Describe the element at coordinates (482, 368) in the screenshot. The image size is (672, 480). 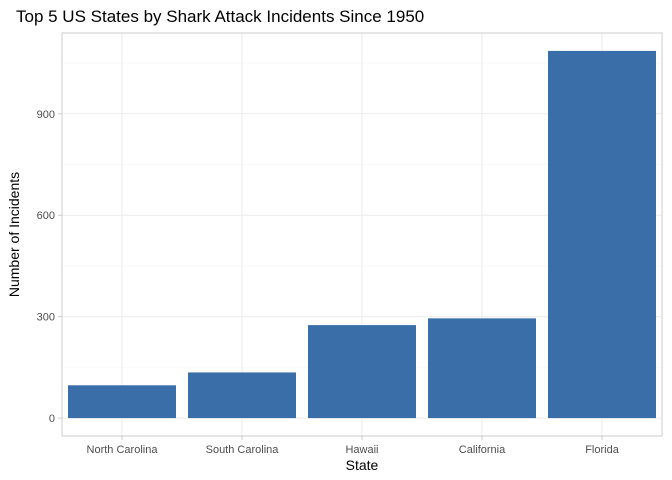
I see `bar-california` at that location.